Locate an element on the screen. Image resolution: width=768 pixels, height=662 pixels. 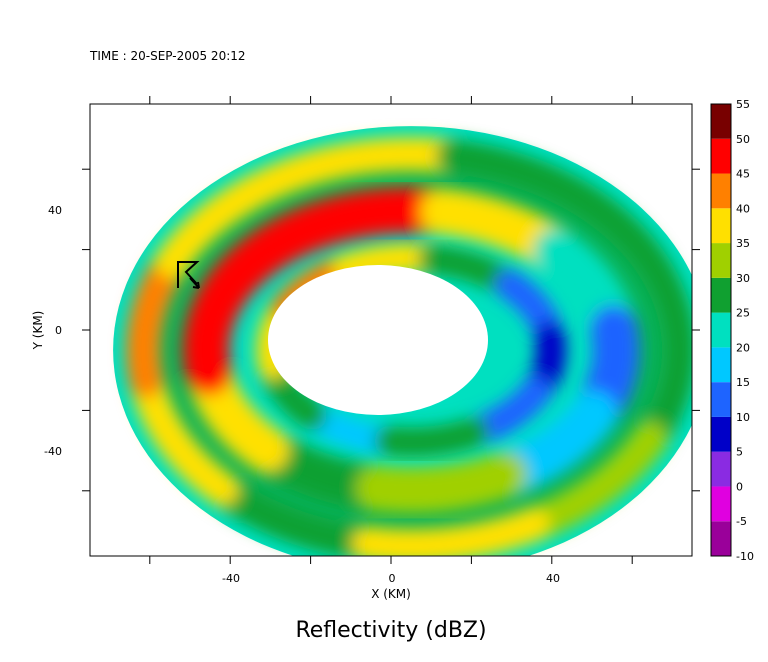
y-tick-label-40: 40 is located at coordinates (55, 210).